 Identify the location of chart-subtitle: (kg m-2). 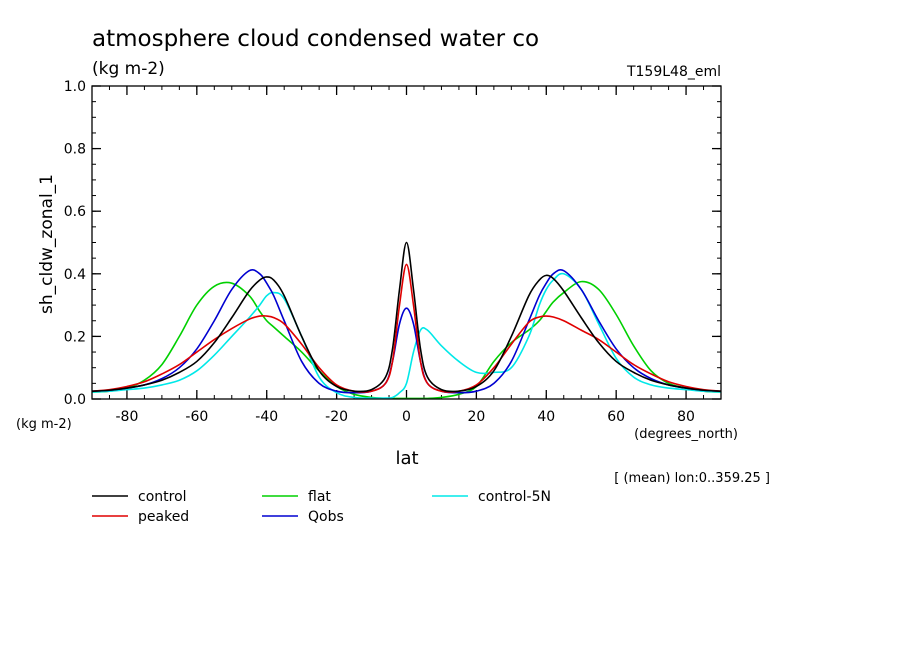
(128, 69).